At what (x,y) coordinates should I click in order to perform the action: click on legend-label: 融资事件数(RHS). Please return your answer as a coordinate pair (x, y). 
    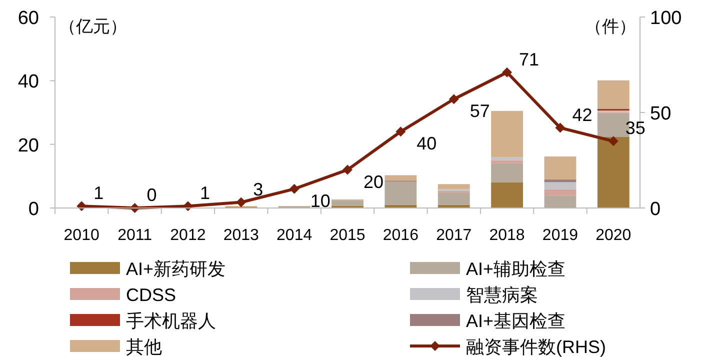
    Looking at the image, I should click on (536, 347).